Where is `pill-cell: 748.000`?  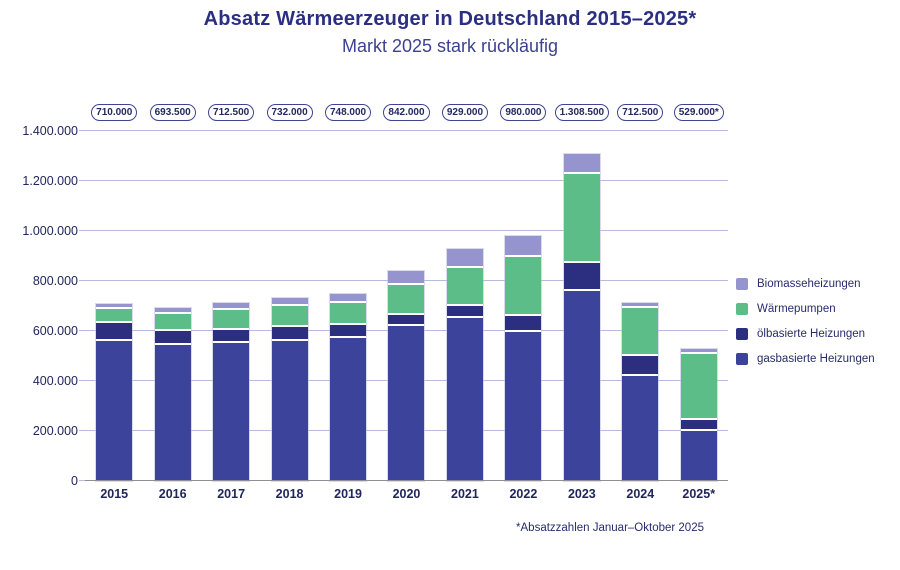
pill-cell: 748.000 is located at coordinates (348, 112).